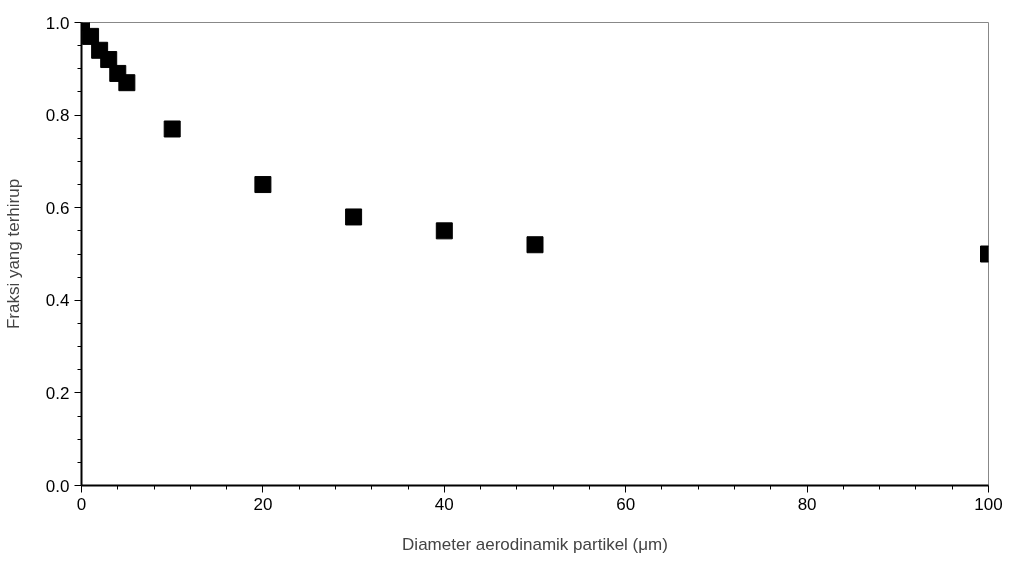 The width and height of the screenshot is (1033, 561). I want to click on x-tick-label: 0, so click(81, 504).